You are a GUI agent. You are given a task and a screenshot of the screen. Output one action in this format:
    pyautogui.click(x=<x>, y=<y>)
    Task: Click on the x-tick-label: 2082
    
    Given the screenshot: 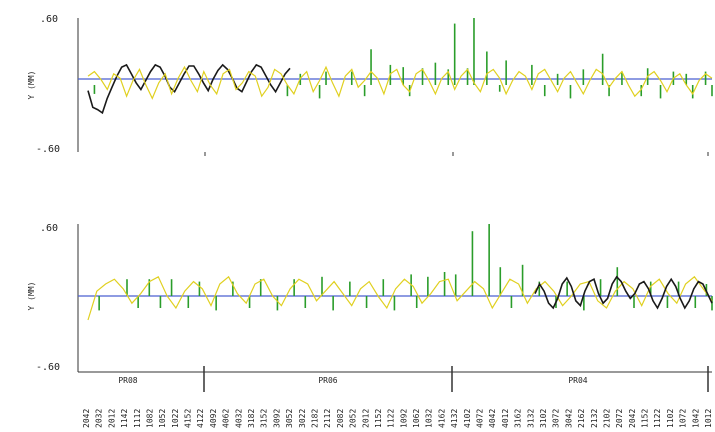 What is the action you would take?
    pyautogui.click(x=340, y=418)
    